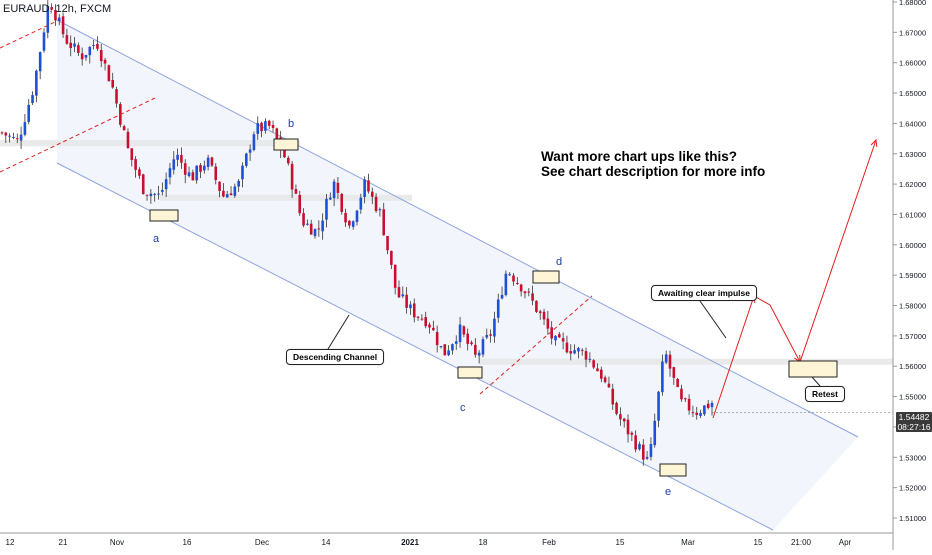 This screenshot has width=932, height=555. Describe the element at coordinates (912, 306) in the screenshot. I see `price-tick-label: 1.58000` at that location.